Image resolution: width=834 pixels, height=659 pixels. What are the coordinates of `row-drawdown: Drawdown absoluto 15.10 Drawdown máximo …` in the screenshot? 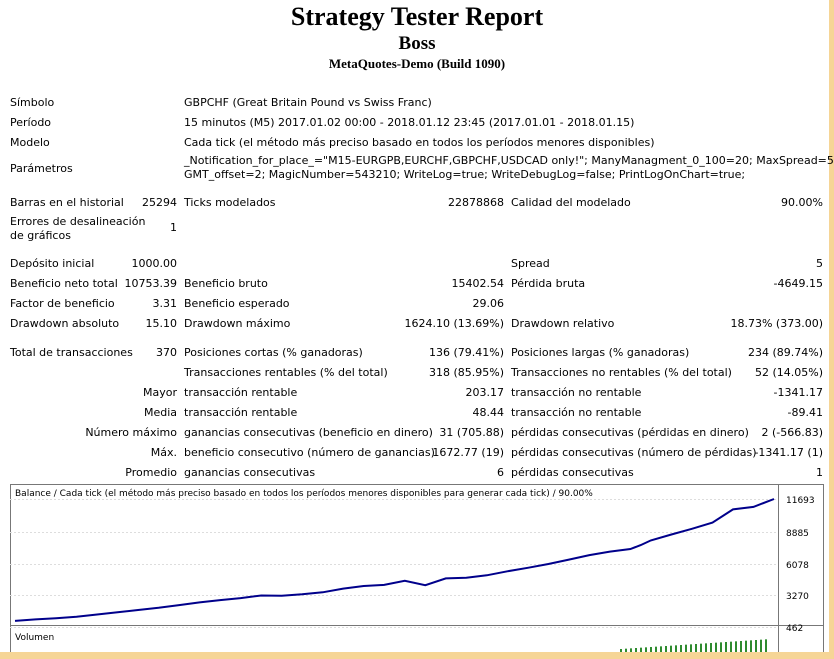 It's located at (417, 323).